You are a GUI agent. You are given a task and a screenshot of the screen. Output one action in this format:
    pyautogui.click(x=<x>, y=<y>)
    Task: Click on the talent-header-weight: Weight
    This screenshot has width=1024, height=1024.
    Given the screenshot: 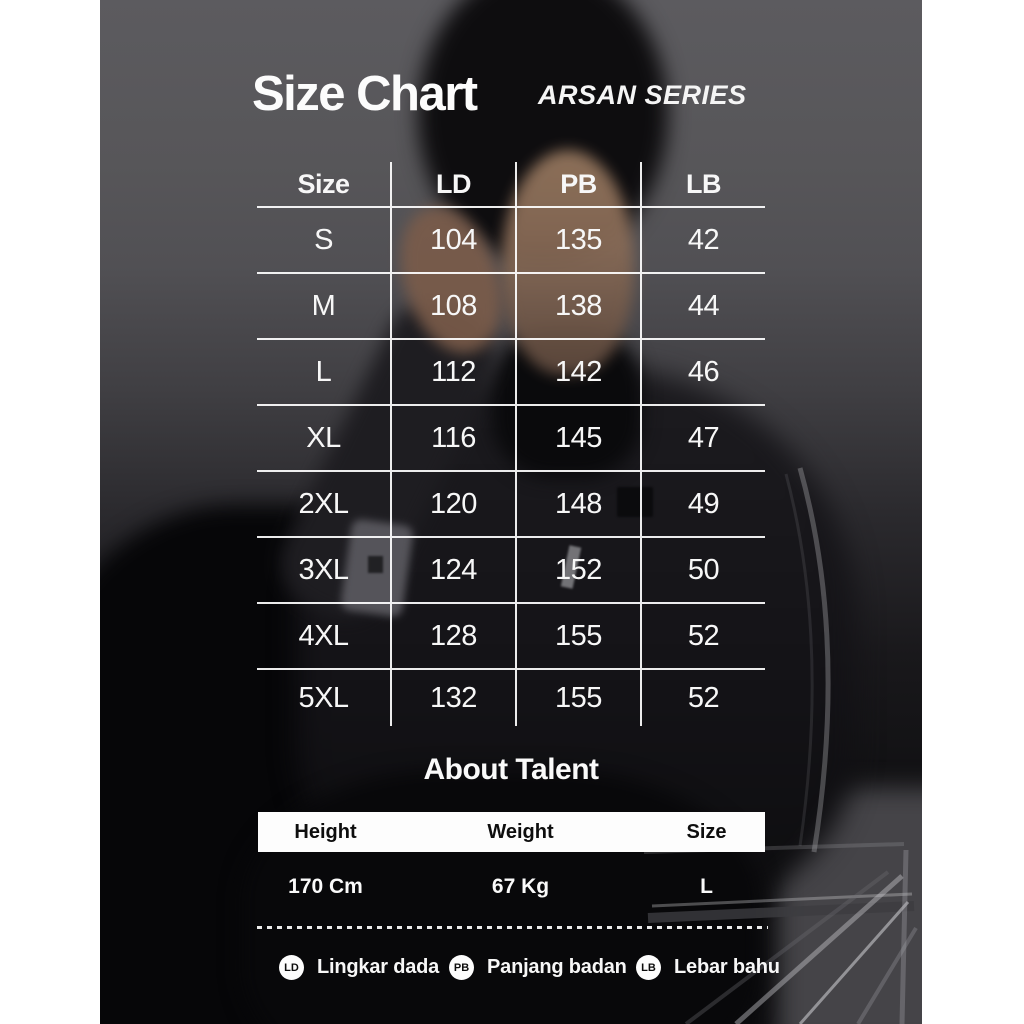 What is the action you would take?
    pyautogui.click(x=520, y=831)
    